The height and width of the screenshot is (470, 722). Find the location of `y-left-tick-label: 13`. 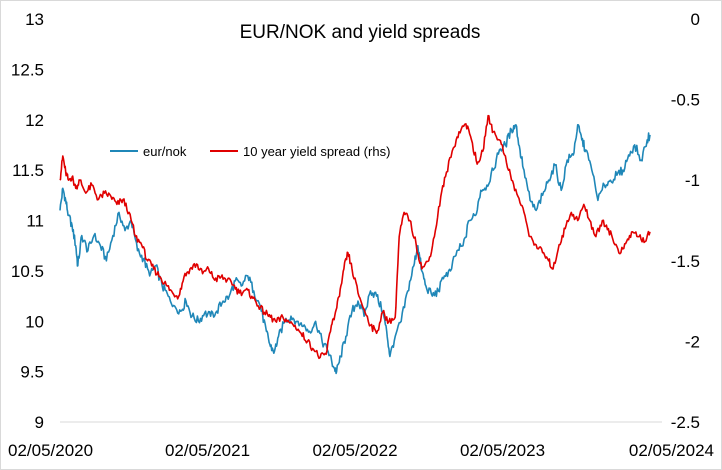

y-left-tick-label: 13 is located at coordinates (34, 19).